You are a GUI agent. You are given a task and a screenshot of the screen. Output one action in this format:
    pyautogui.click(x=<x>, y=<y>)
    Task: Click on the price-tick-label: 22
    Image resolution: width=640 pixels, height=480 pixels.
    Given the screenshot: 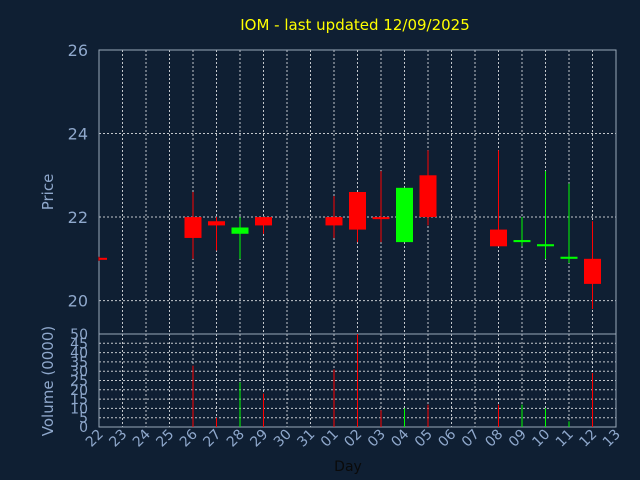 What is the action you would take?
    pyautogui.click(x=78, y=217)
    